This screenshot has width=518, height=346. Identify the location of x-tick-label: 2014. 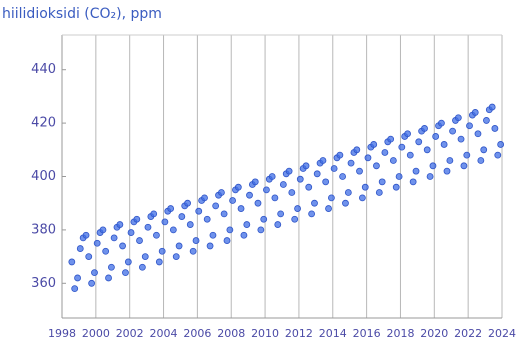
(333, 333).